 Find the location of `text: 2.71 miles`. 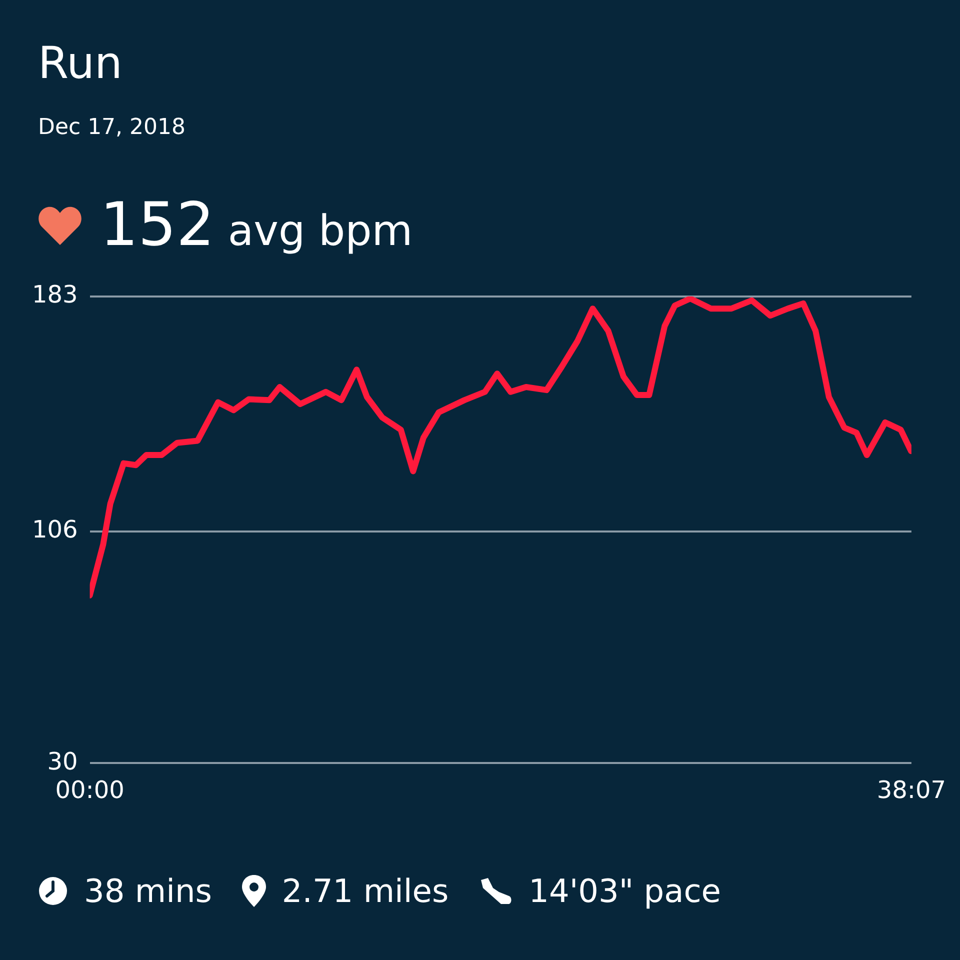

text: 2.71 miles is located at coordinates (365, 891).